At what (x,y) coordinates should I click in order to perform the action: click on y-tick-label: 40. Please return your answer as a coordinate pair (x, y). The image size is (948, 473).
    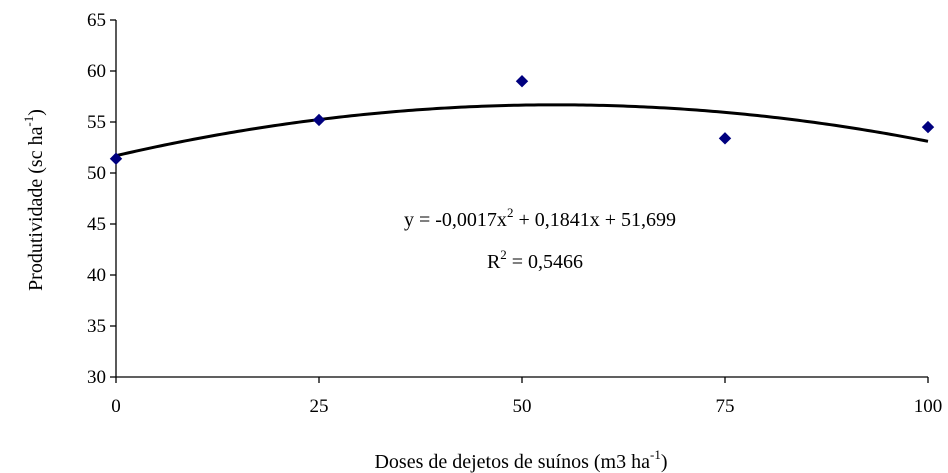
    Looking at the image, I should click on (96, 275).